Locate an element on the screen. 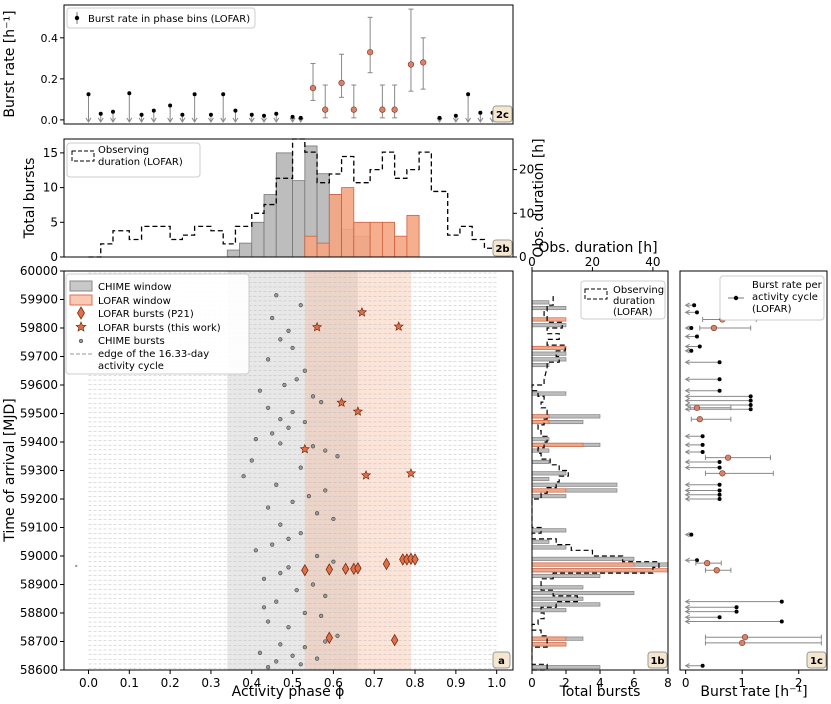 This screenshot has width=831, height=704. y-tick-label: 58700 is located at coordinates (39, 642).